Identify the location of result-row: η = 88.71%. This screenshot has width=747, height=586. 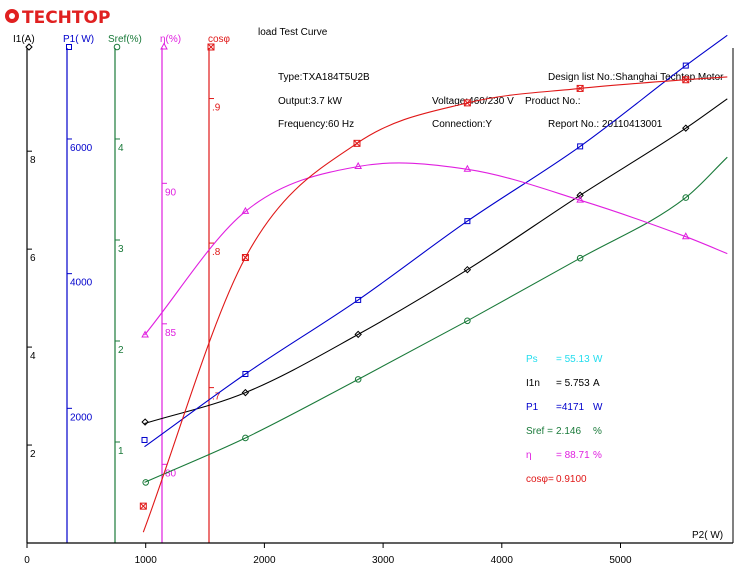
(564, 455).